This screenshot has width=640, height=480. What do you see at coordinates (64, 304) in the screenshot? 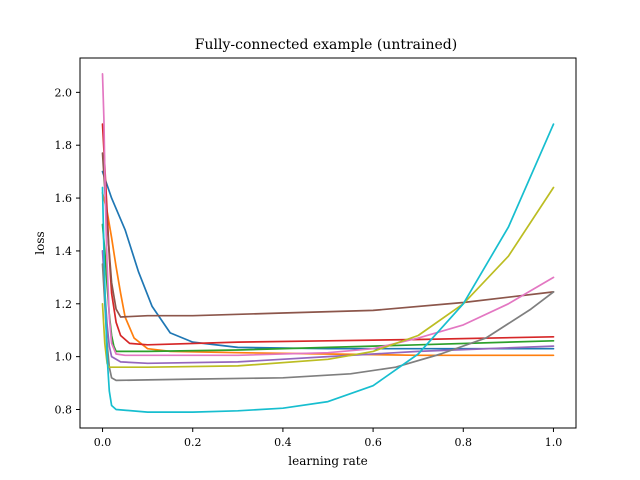
I see `y-tick-label: 1.2` at bounding box center [64, 304].